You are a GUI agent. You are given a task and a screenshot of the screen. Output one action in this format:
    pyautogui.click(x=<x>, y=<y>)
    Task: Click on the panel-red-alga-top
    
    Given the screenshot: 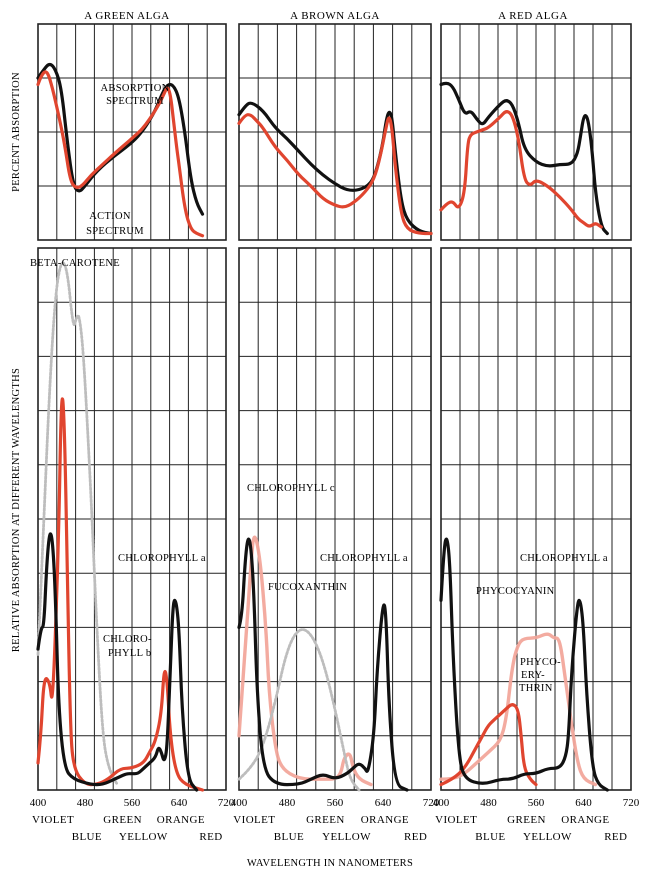 What is the action you would take?
    pyautogui.click(x=535, y=132)
    